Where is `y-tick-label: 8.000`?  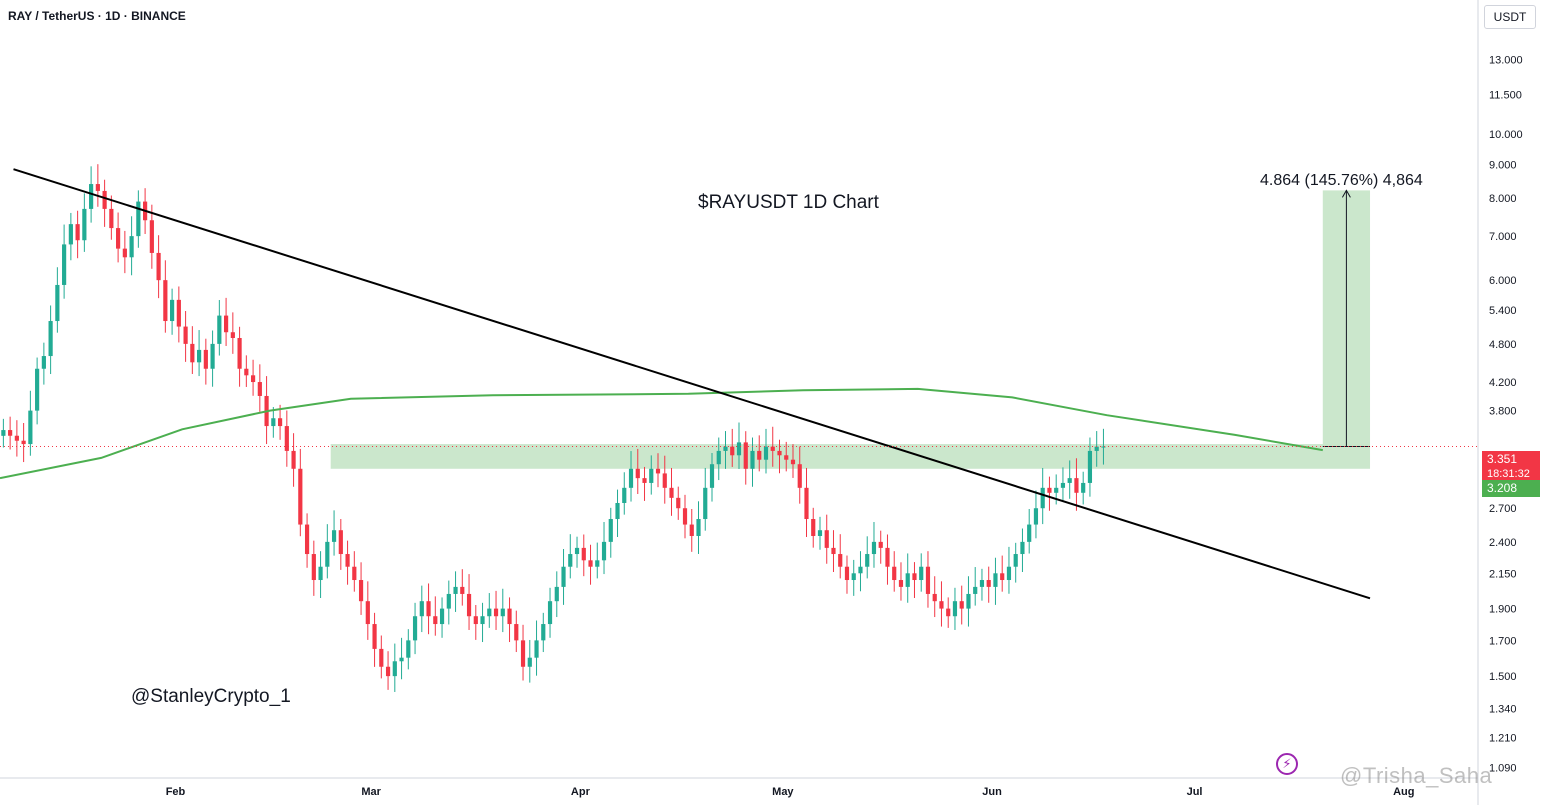
y-tick-label: 8.000 is located at coordinates (1503, 199).